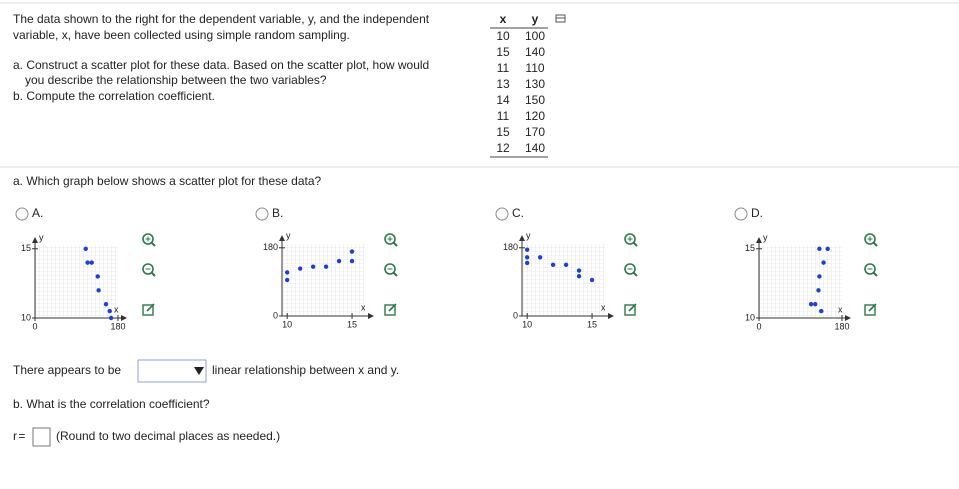  I want to click on icon-arrow, so click(632, 307).